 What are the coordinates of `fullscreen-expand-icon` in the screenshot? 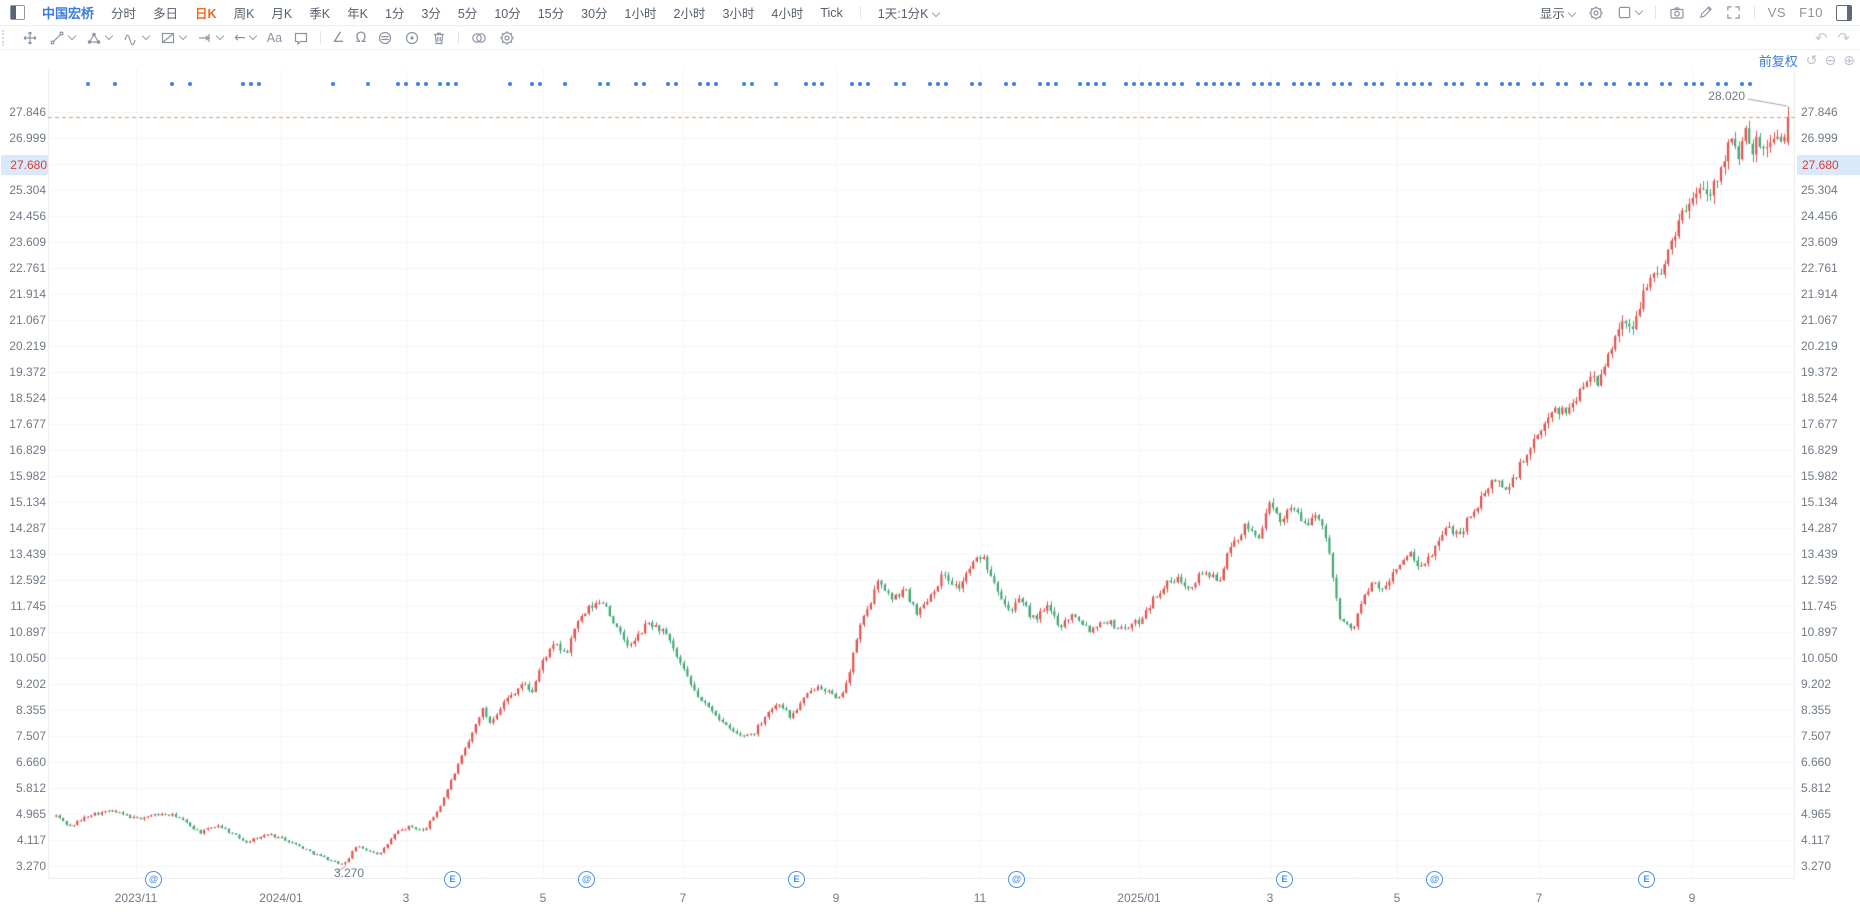 It's located at (1733, 12).